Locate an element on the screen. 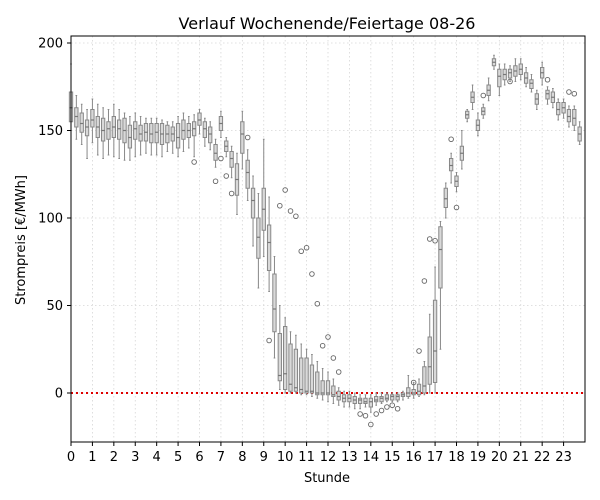 The height and width of the screenshot is (500, 600). box-5.25 is located at coordinates (183, 132).